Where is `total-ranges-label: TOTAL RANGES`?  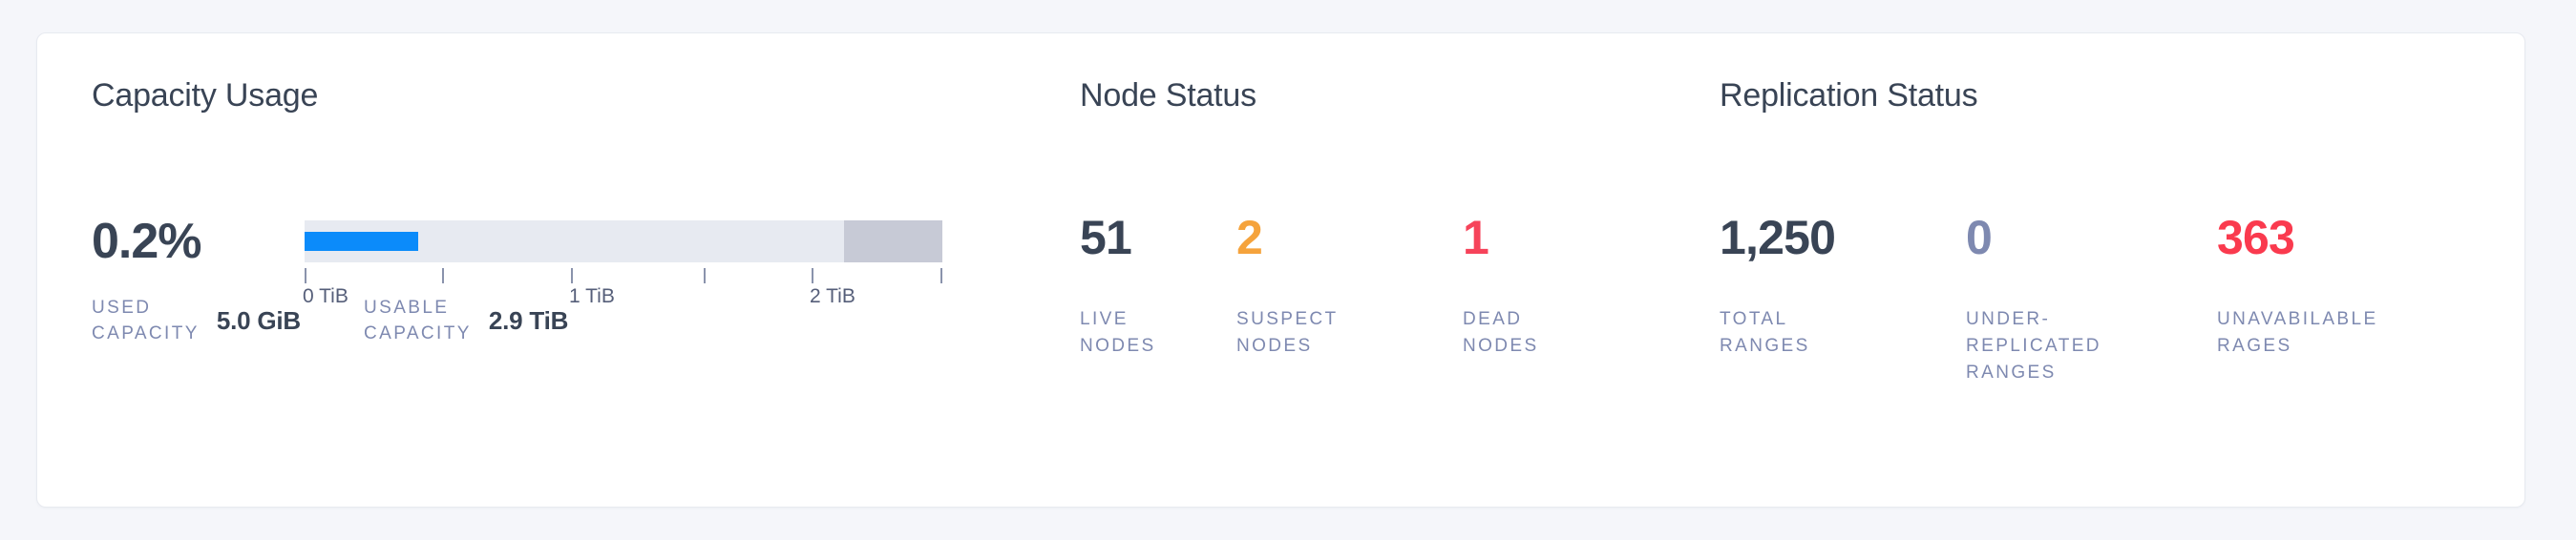 total-ranges-label: TOTAL RANGES is located at coordinates (1765, 333).